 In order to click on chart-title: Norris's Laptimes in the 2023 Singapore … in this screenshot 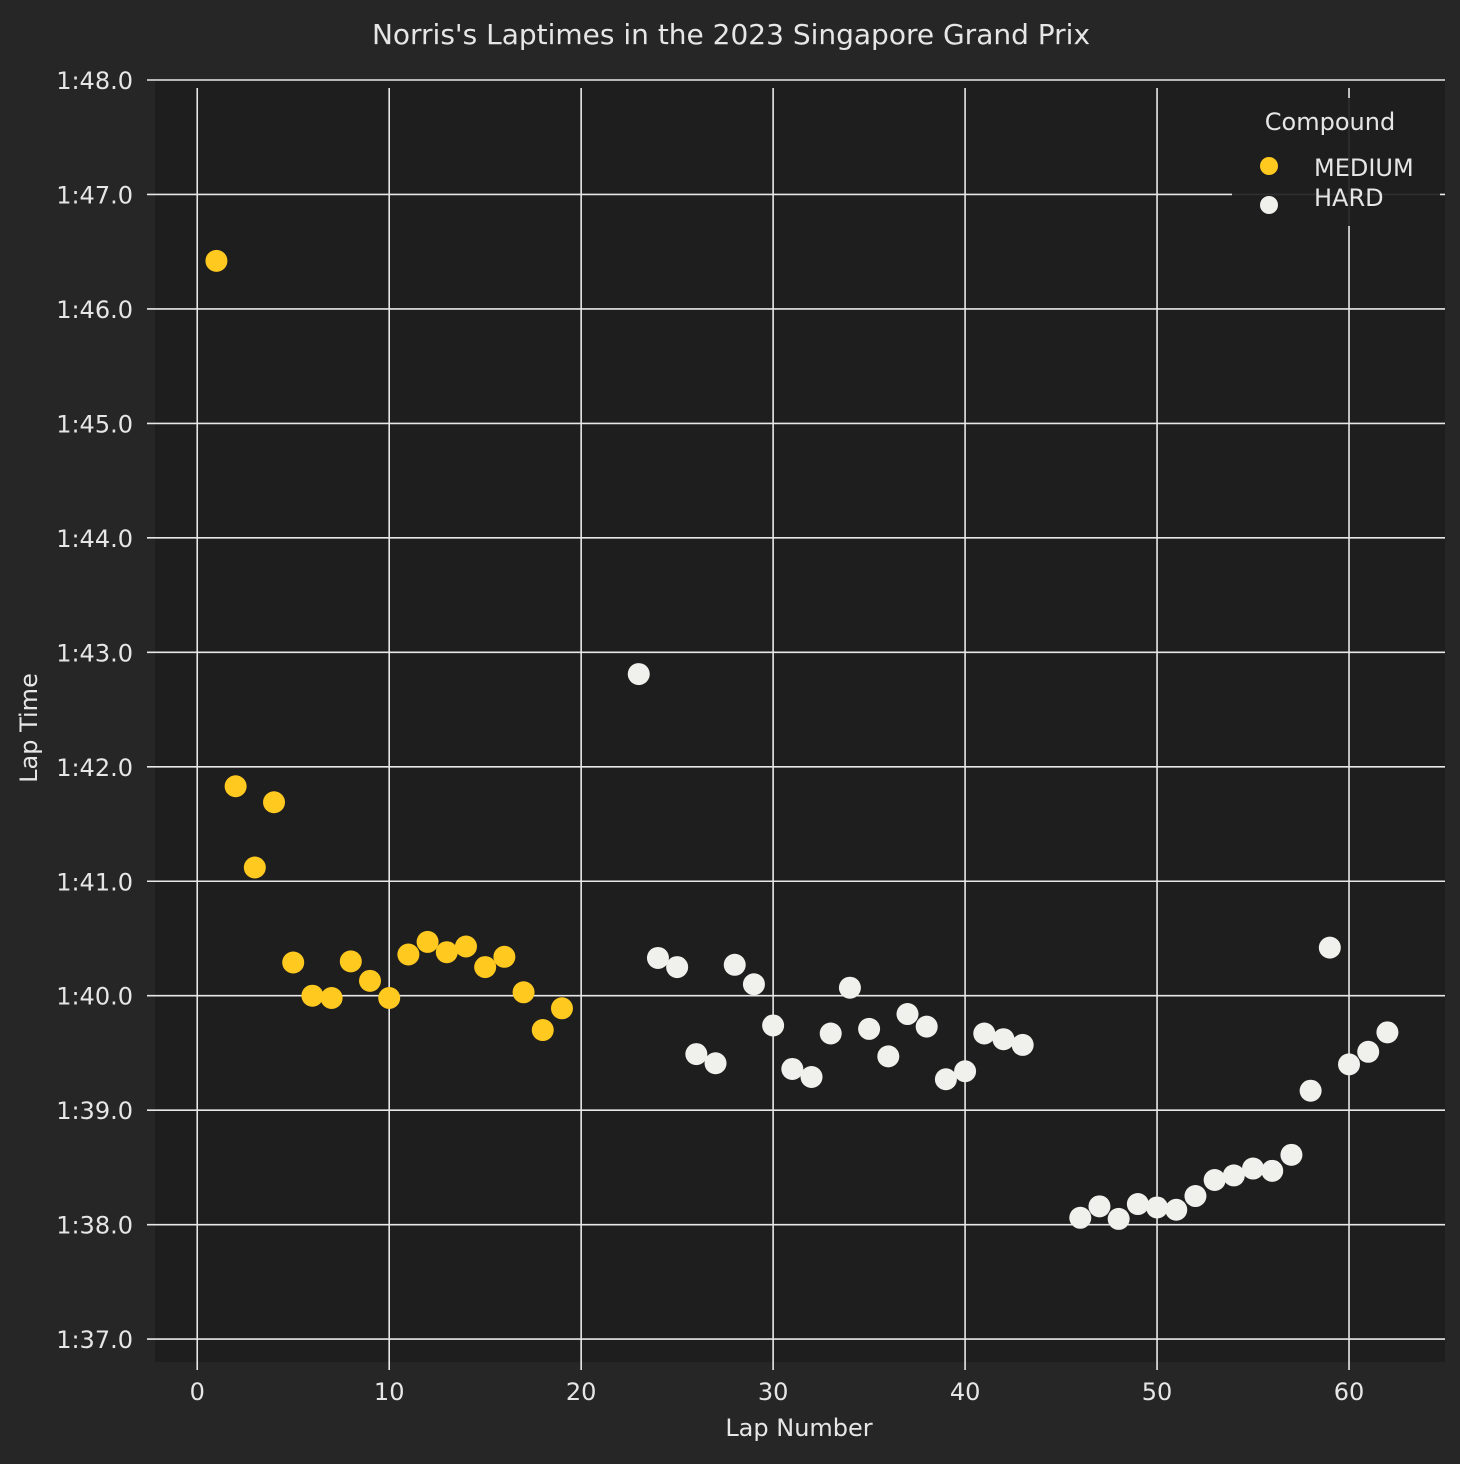, I will do `click(731, 34)`.